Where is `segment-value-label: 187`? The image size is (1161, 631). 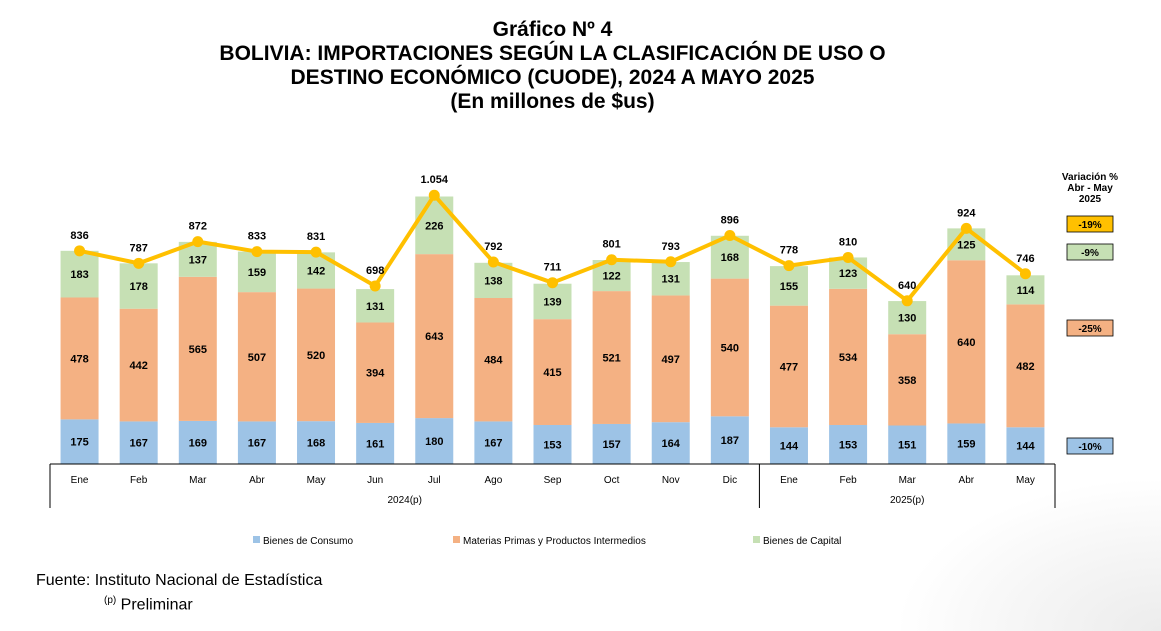
segment-value-label: 187 is located at coordinates (730, 441).